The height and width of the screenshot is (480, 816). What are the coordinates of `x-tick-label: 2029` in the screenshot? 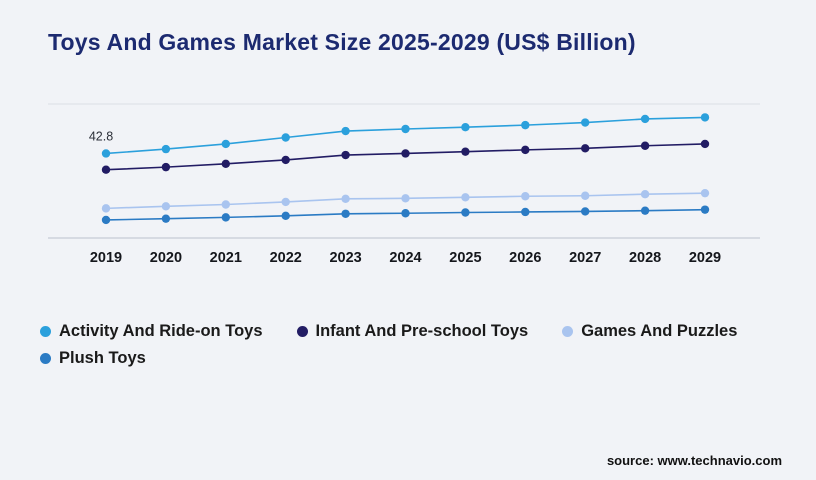 It's located at (705, 258).